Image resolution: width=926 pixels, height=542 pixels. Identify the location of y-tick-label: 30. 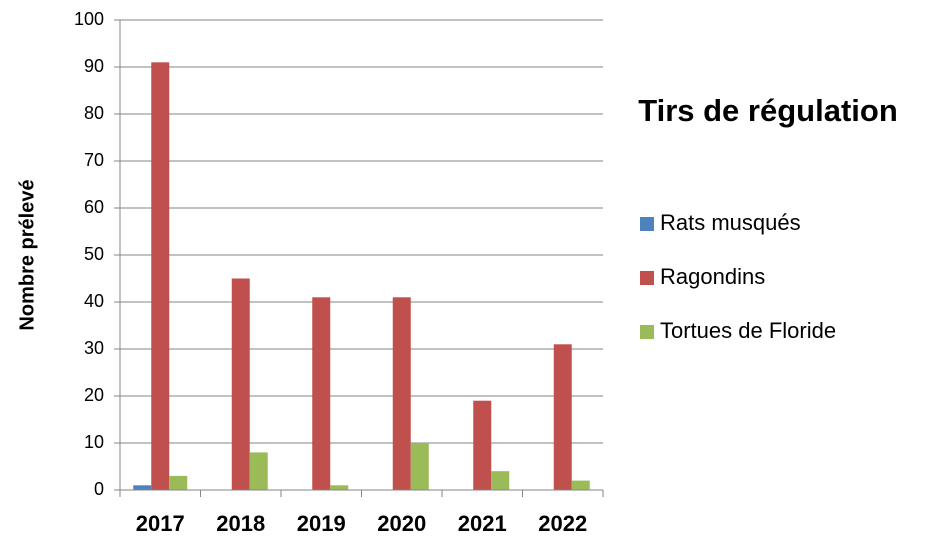
(94, 348).